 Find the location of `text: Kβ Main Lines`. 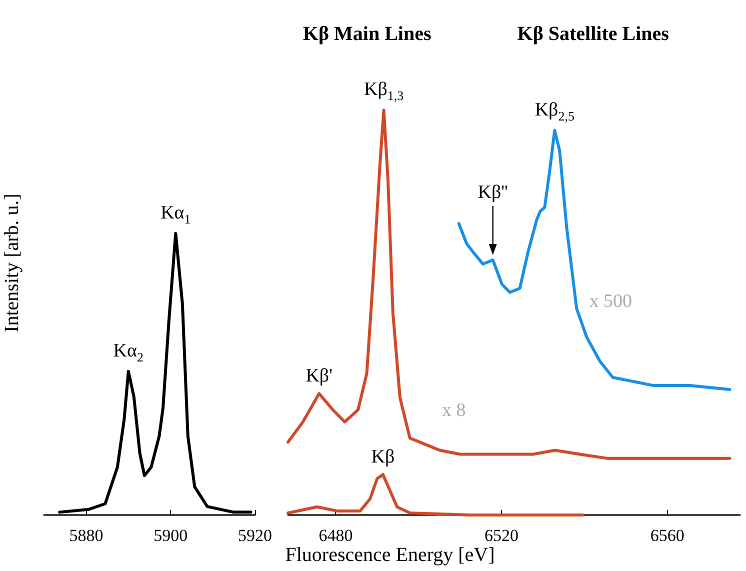

text: Kβ Main Lines is located at coordinates (367, 34).